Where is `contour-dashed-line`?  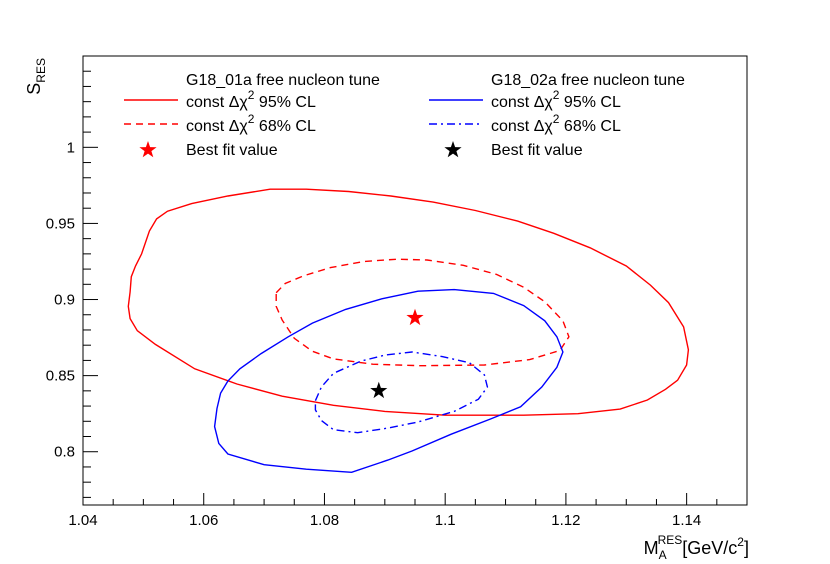
contour-dashed-line is located at coordinates (422, 312).